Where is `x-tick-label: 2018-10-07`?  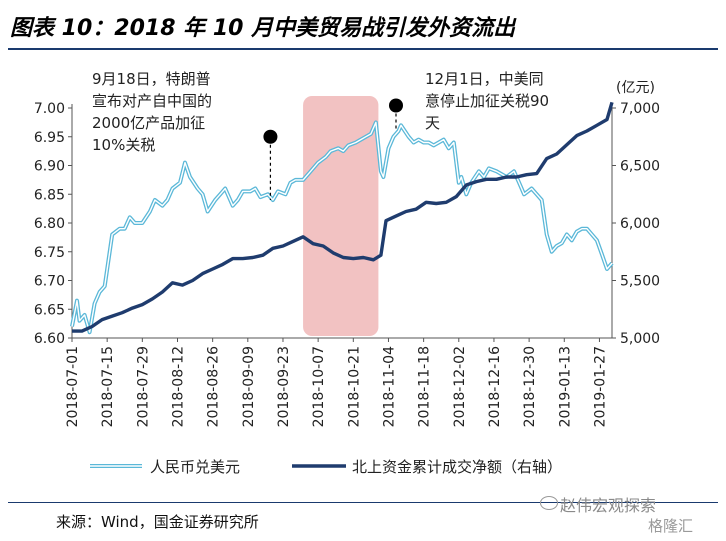 x-tick-label: 2018-10-07 is located at coordinates (319, 386).